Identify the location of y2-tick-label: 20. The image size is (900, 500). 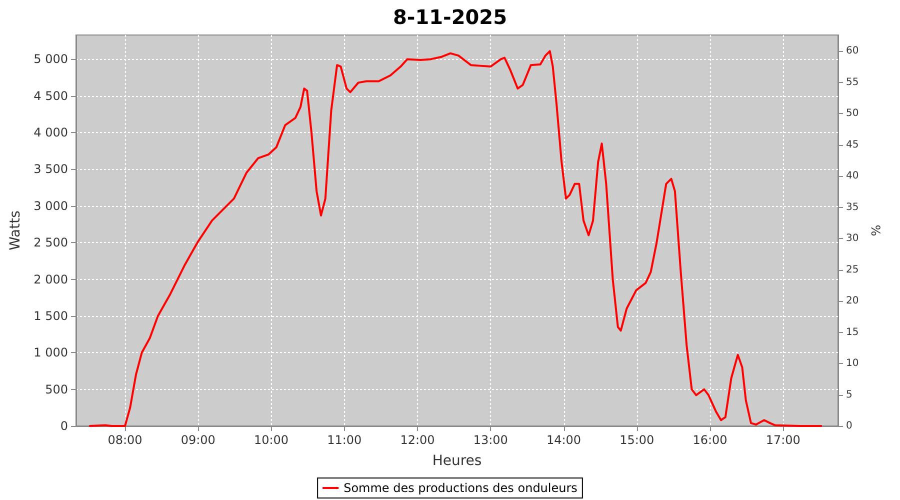
(852, 301).